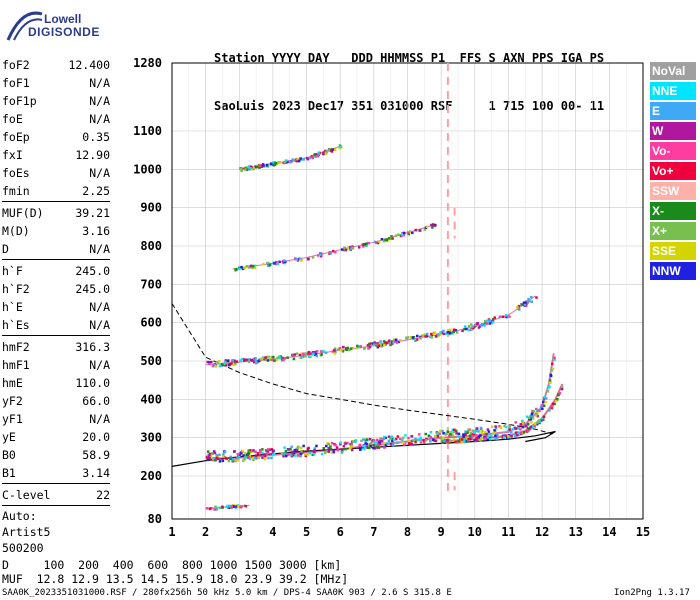  Describe the element at coordinates (56, 249) in the screenshot. I see `param-row: D N/A` at that location.